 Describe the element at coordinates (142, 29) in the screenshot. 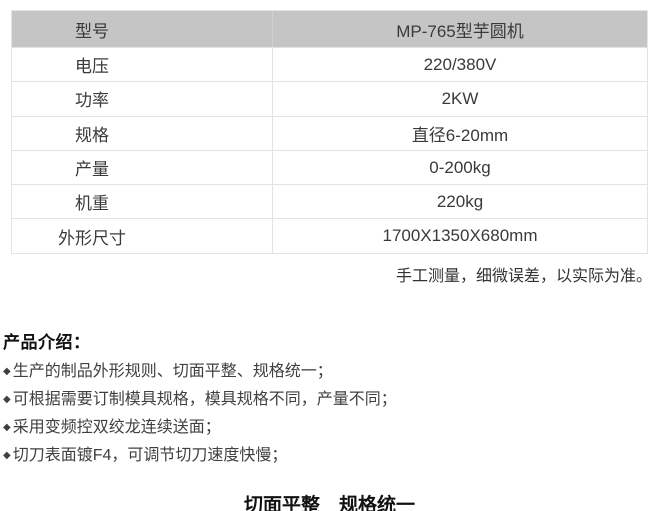

I see `spec-label-model: 型号` at that location.